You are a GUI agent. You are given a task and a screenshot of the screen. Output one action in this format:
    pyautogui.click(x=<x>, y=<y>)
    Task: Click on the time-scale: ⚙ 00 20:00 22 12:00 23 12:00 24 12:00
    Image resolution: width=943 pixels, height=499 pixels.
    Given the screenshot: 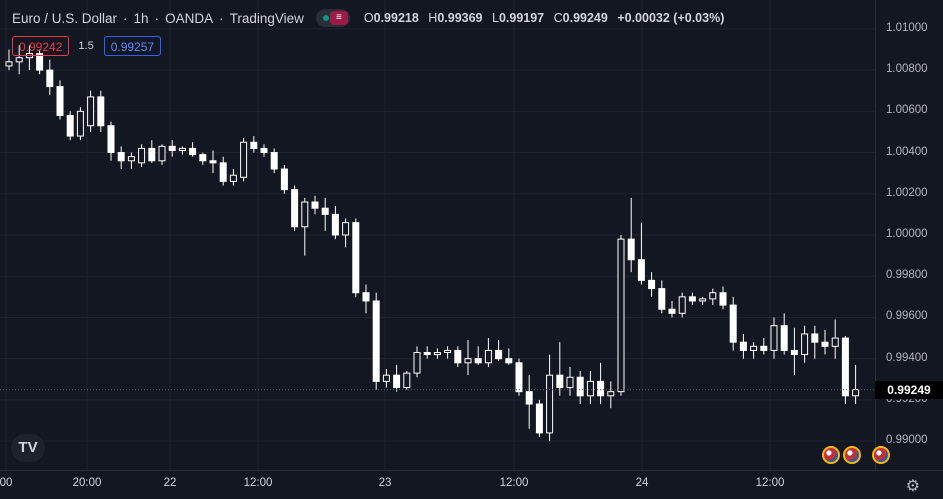 What is the action you would take?
    pyautogui.click(x=471, y=484)
    